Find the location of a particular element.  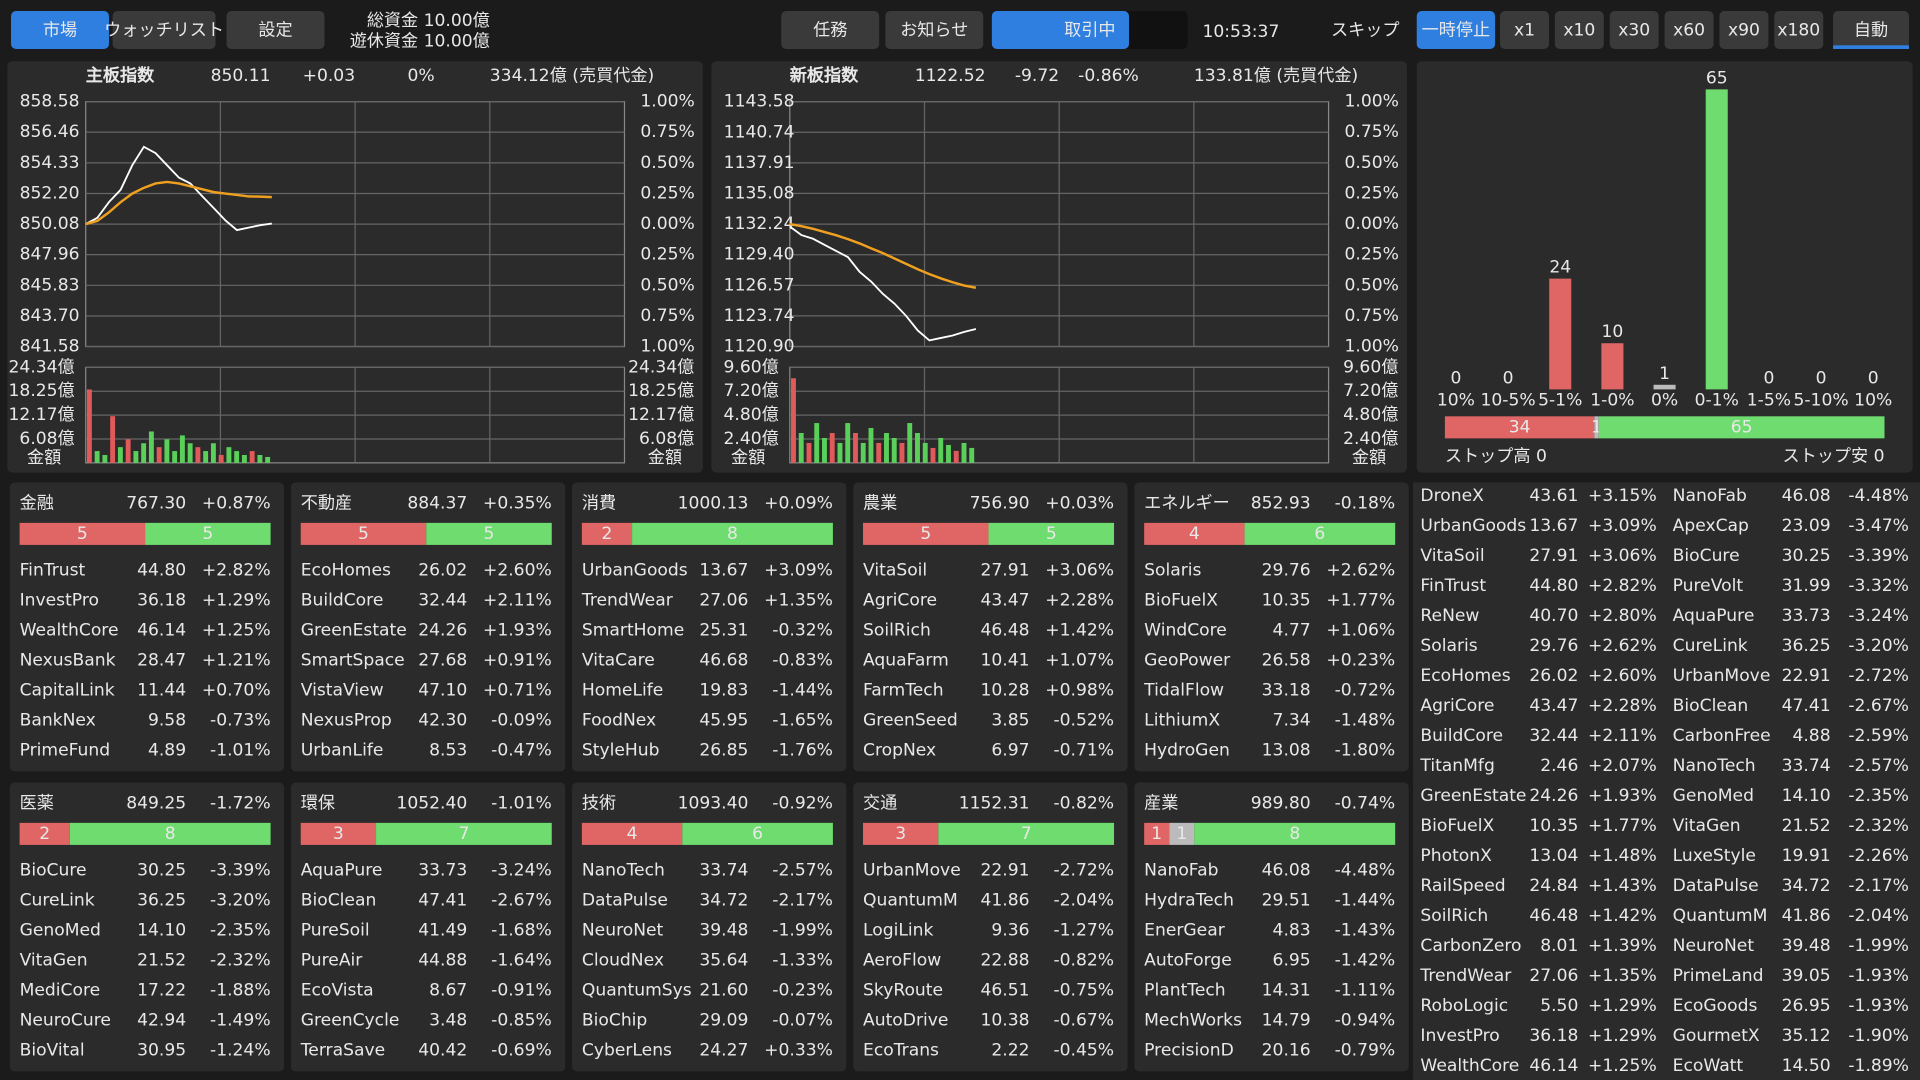

stock-name: PlantTech is located at coordinates (1185, 991).